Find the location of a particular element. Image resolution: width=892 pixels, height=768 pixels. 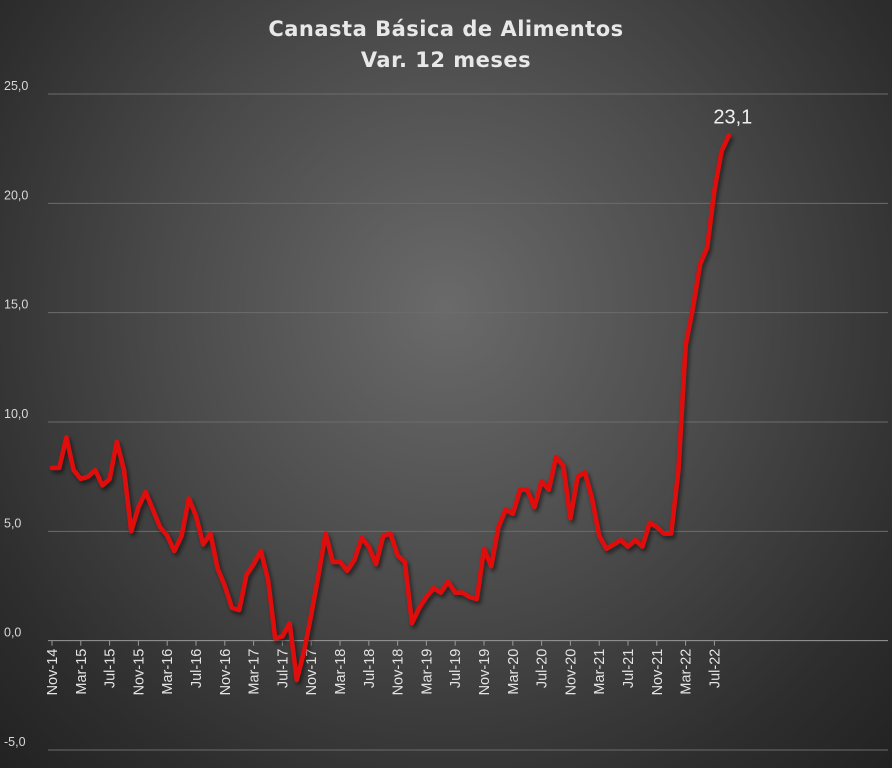

y-tick-label: 0,0 is located at coordinates (12, 633).